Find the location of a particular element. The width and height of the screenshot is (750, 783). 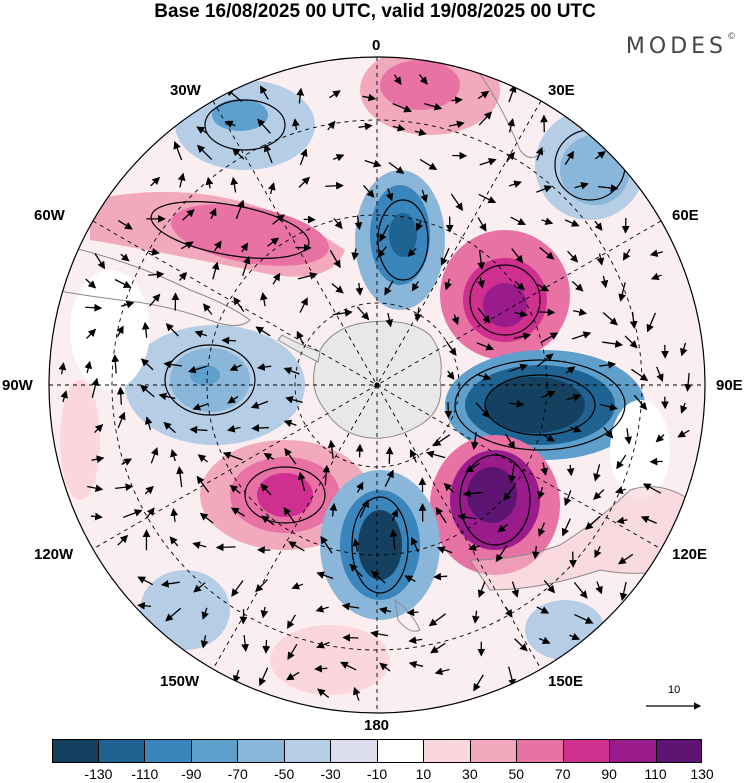

new-zealand-outline is located at coordinates (407, 615).